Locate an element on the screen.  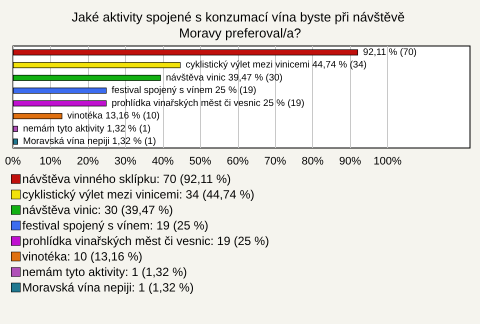
legend-label: cyklistický výlet mezi vinicemi: 34 (44,74 %) is located at coordinates (138, 195).